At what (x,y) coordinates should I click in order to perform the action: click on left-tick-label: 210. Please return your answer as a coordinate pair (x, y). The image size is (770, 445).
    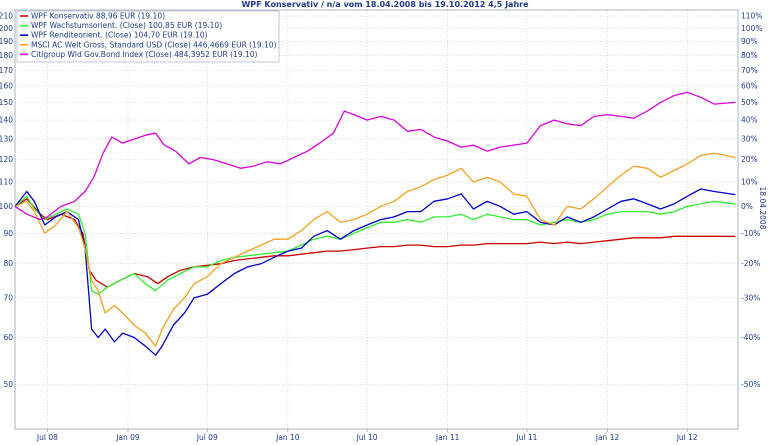
    Looking at the image, I should click on (6, 16).